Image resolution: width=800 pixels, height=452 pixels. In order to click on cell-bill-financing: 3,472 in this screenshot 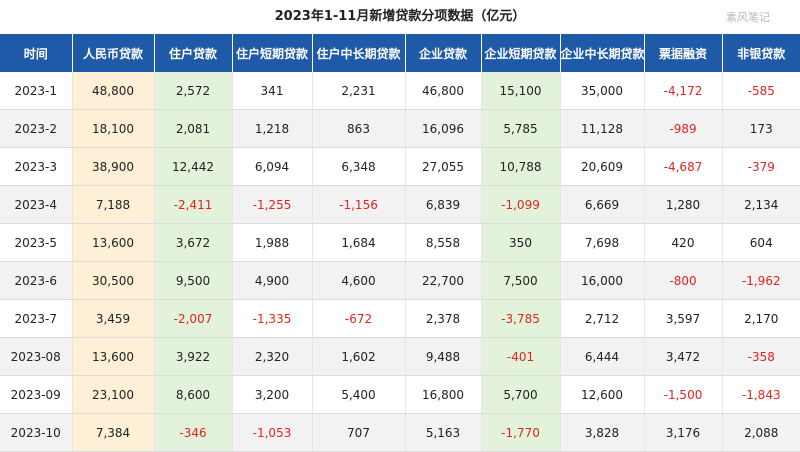, I will do `click(683, 356)`.